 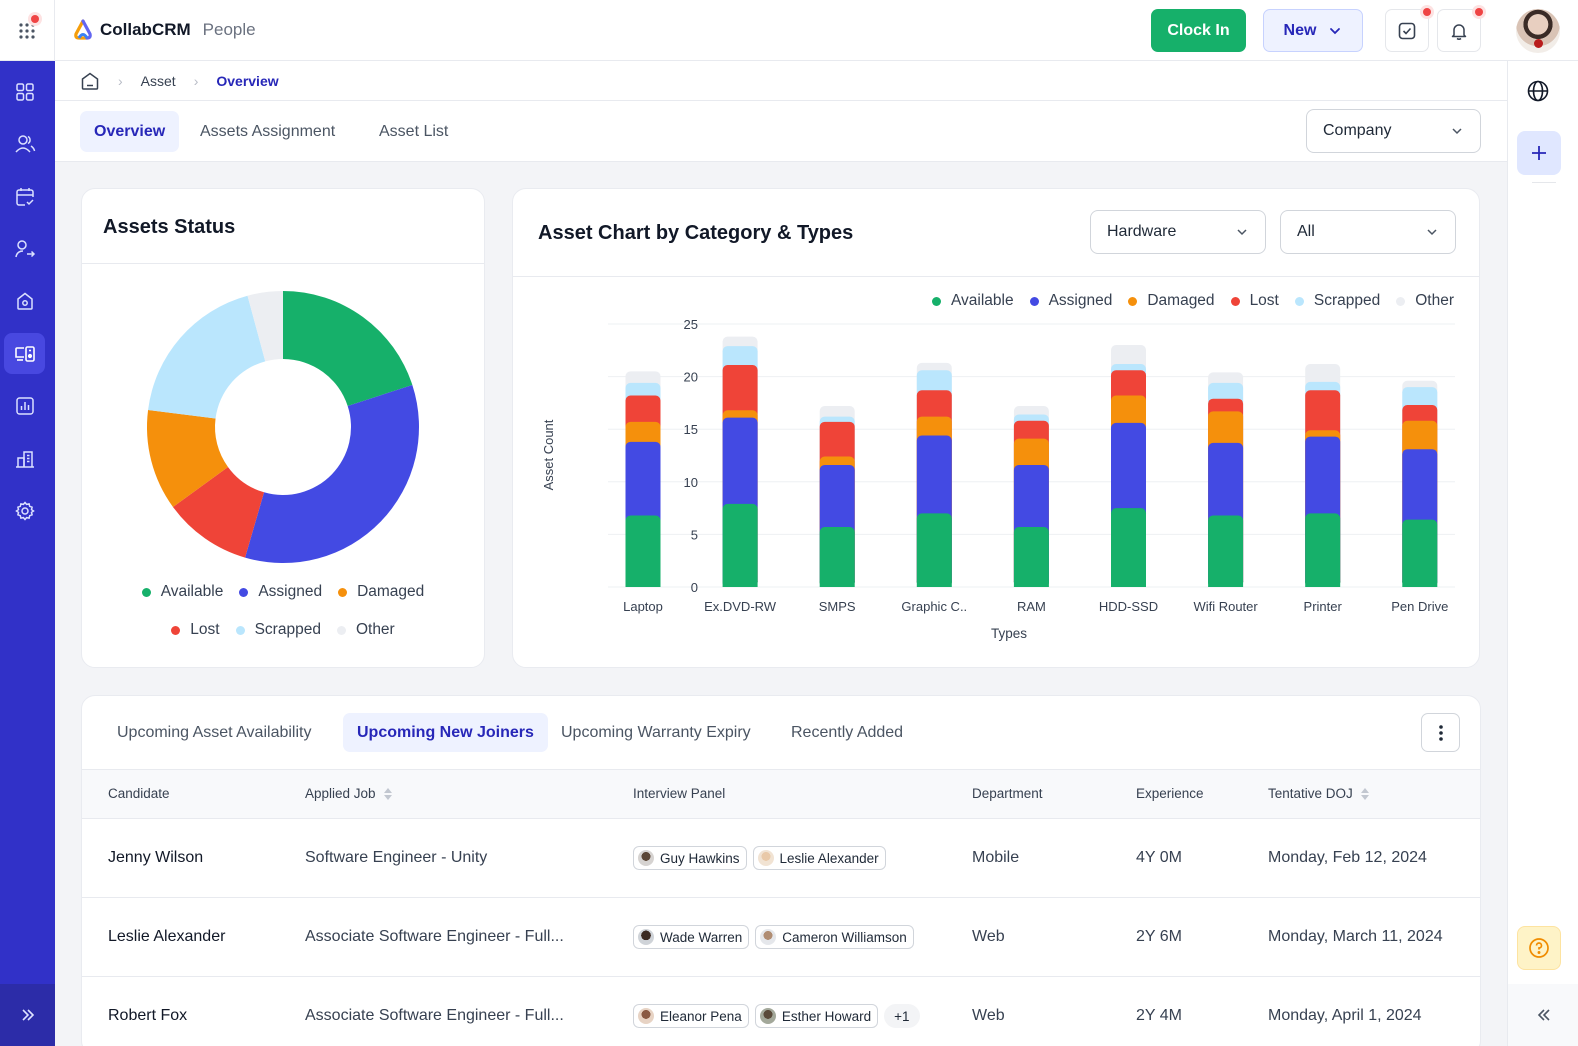 I want to click on donut-slice-scrapped, so click(x=207, y=357).